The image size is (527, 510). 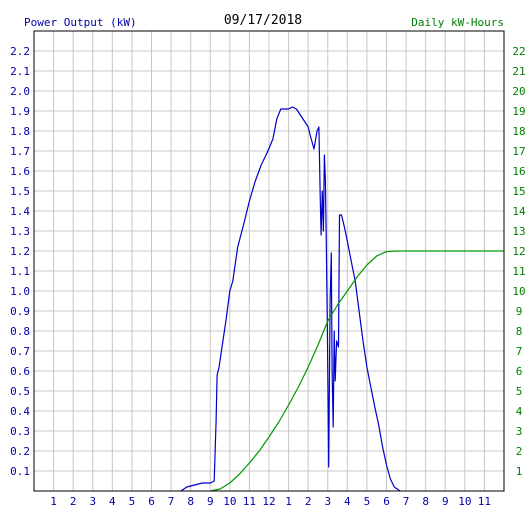 I want to click on right-tick-label: 7, so click(x=519, y=351).